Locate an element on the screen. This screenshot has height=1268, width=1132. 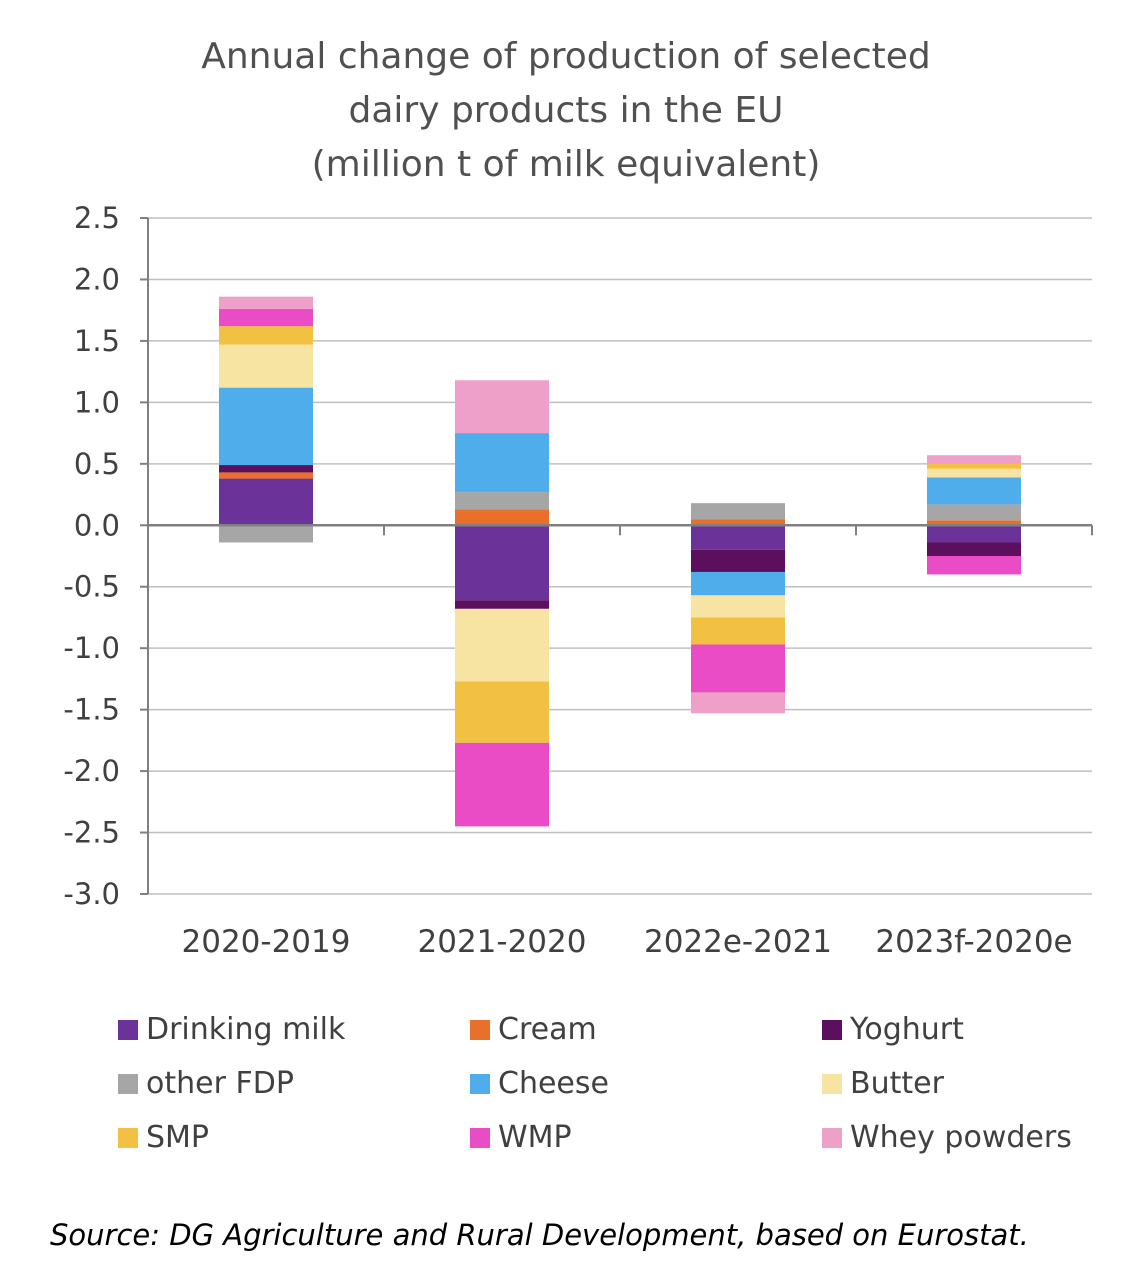
x-tick-labels: 2020-2019 2021-2020 2022e-2021 2023f-2020e is located at coordinates (627, 942).